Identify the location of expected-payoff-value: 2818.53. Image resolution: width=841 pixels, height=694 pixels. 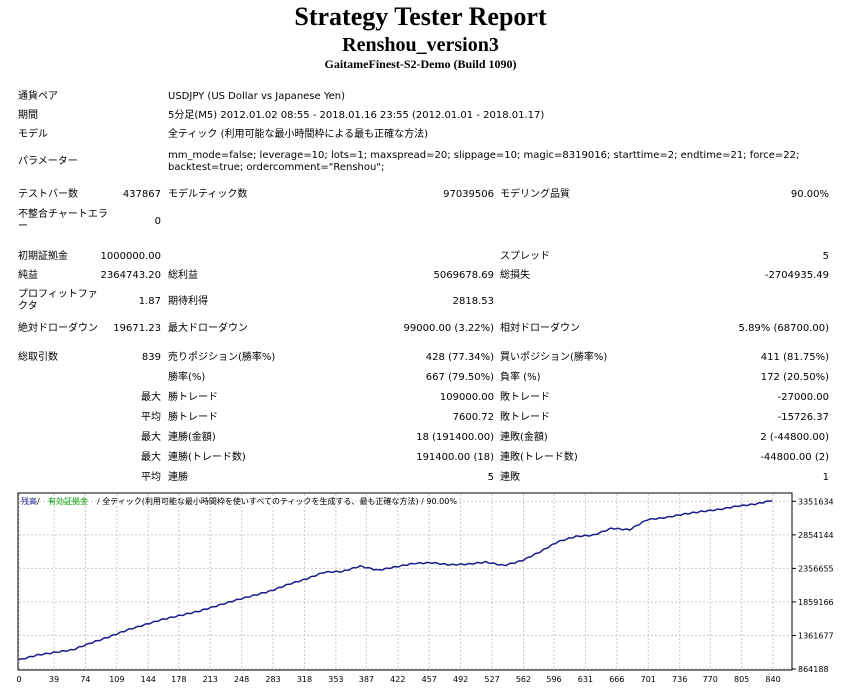
(473, 301).